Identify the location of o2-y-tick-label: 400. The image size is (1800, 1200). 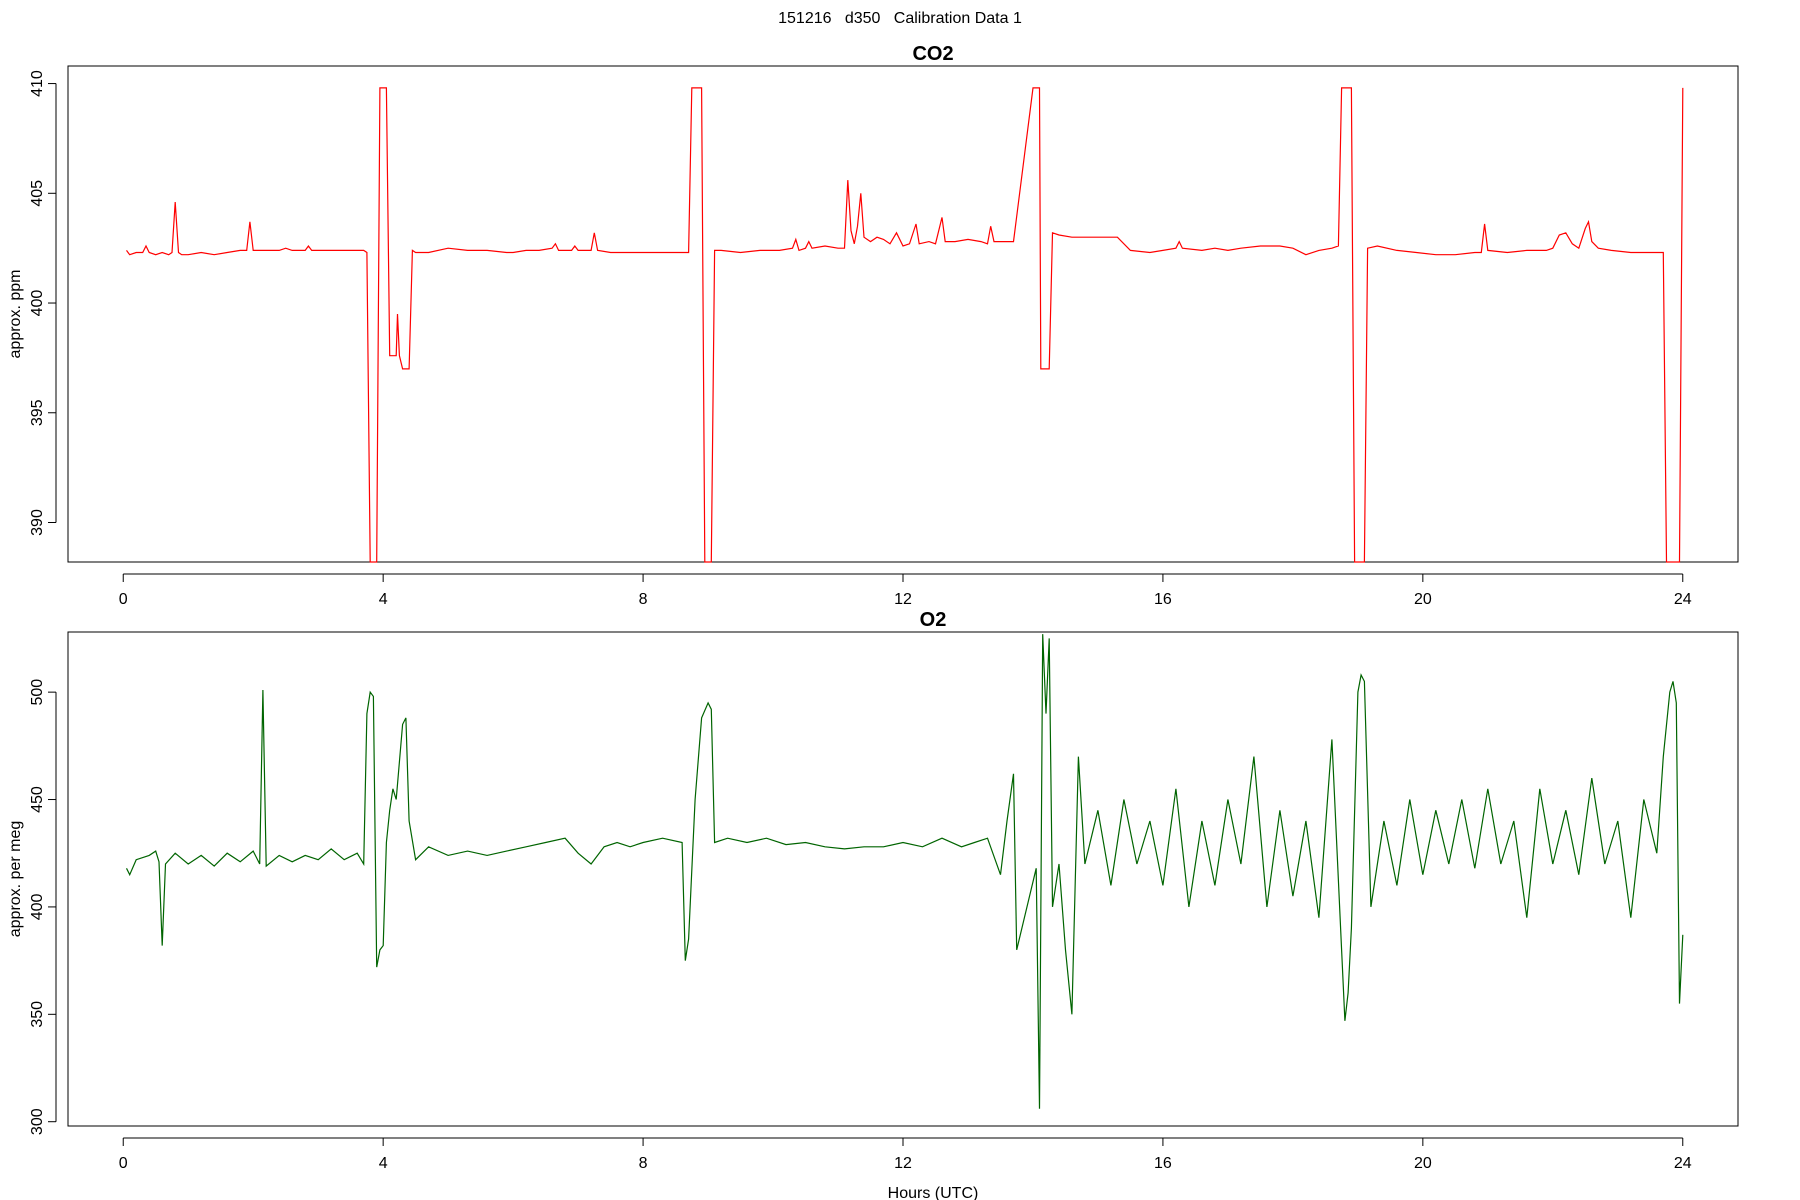
(37, 906).